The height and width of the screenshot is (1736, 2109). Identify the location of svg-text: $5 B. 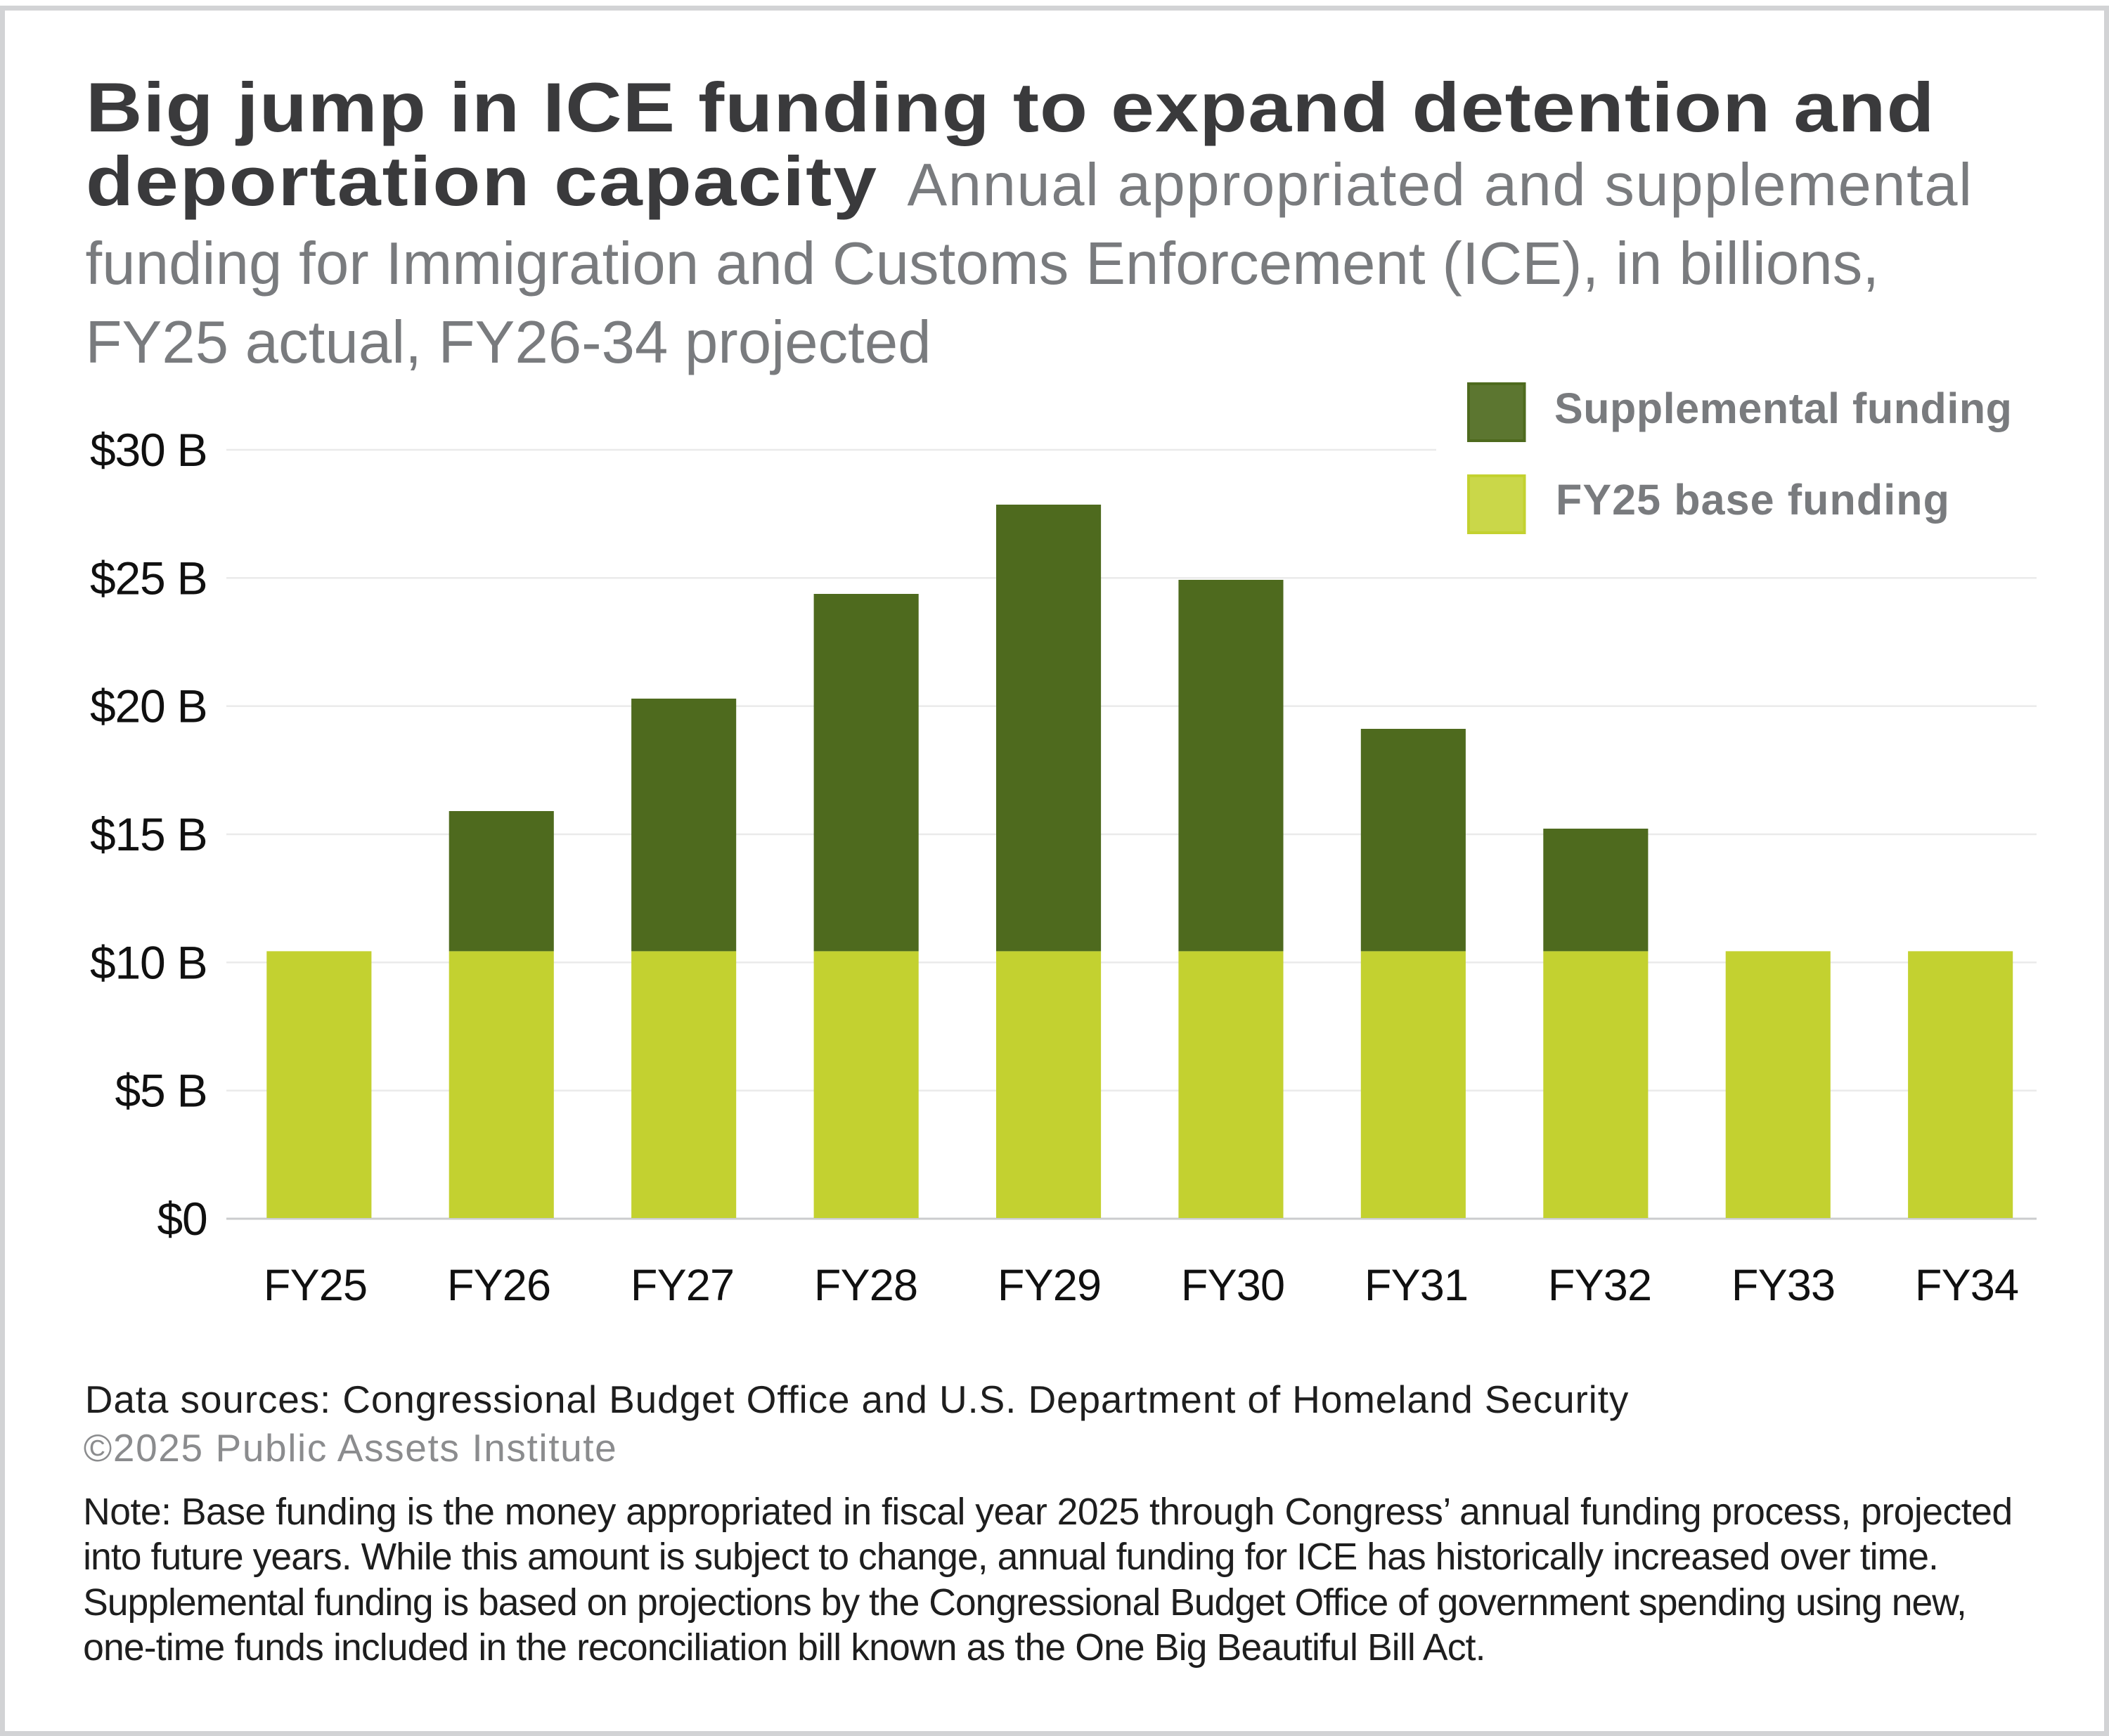
(161, 1091).